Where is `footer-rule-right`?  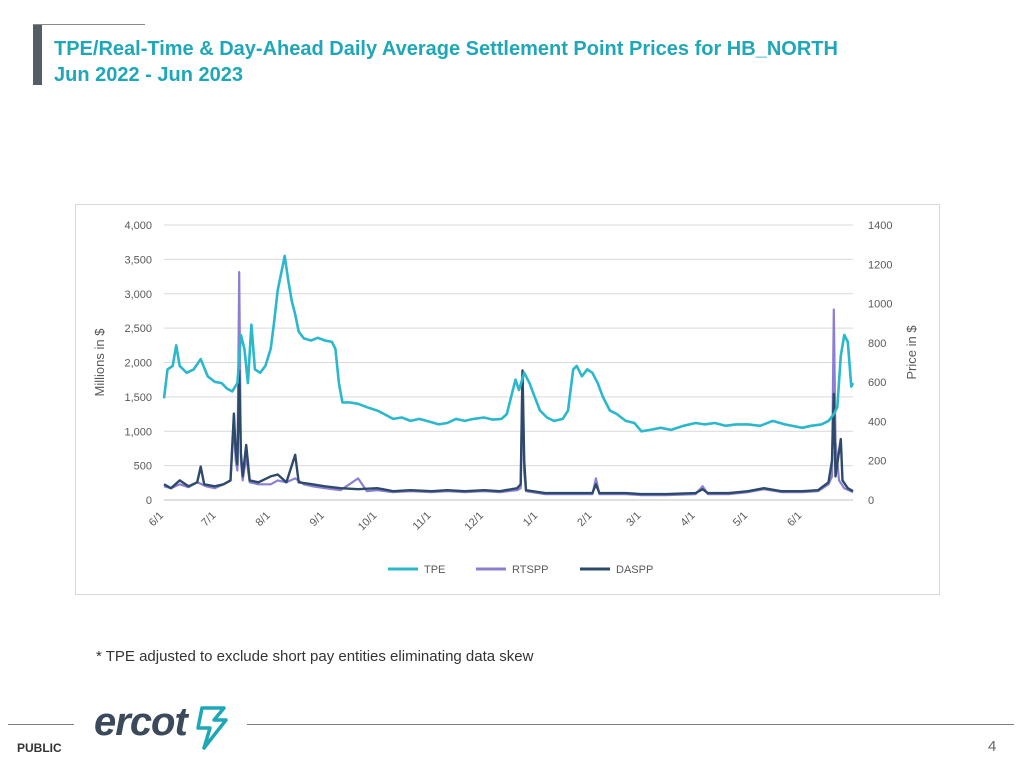
footer-rule-right is located at coordinates (630, 724).